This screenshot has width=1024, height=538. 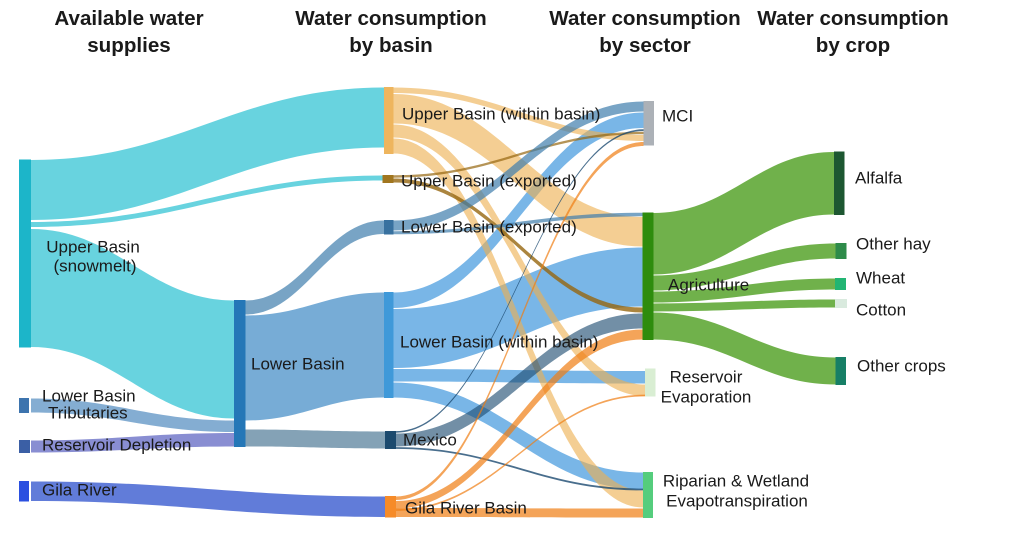 What do you see at coordinates (79, 490) in the screenshot?
I see `svg-text: Gila River` at bounding box center [79, 490].